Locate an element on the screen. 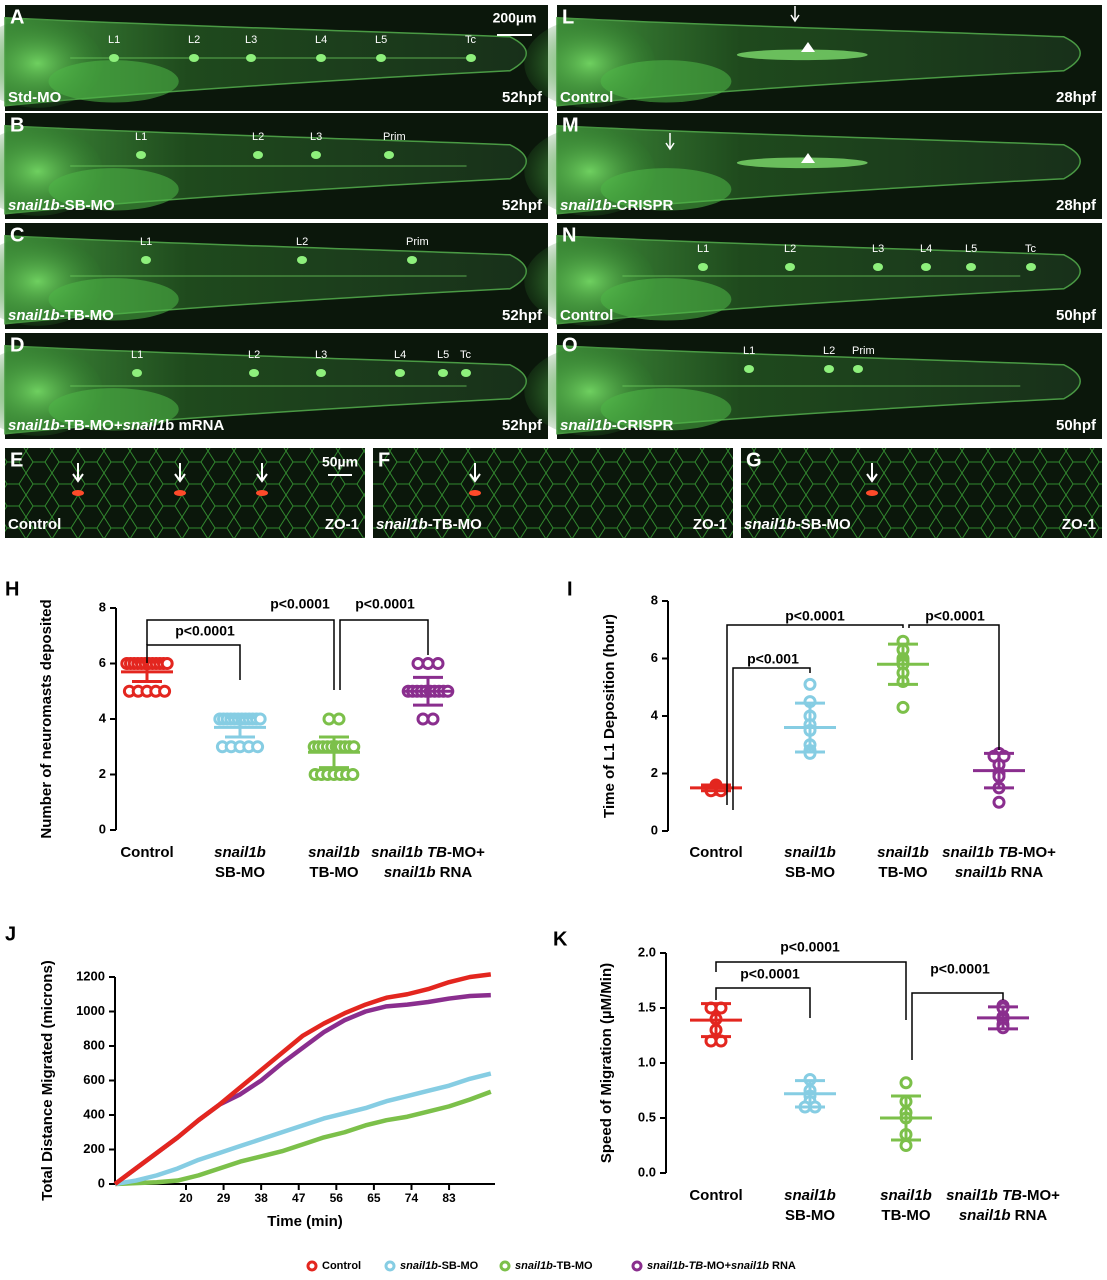  condition-label: snail1b-TB-MO+snail1b mRNA is located at coordinates (116, 425).